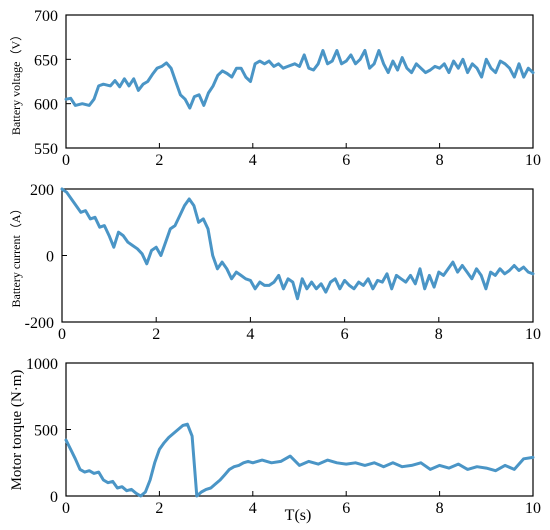 Image resolution: width=550 pixels, height=530 pixels. I want to click on torque-y-tick-label: 500, so click(46, 431).